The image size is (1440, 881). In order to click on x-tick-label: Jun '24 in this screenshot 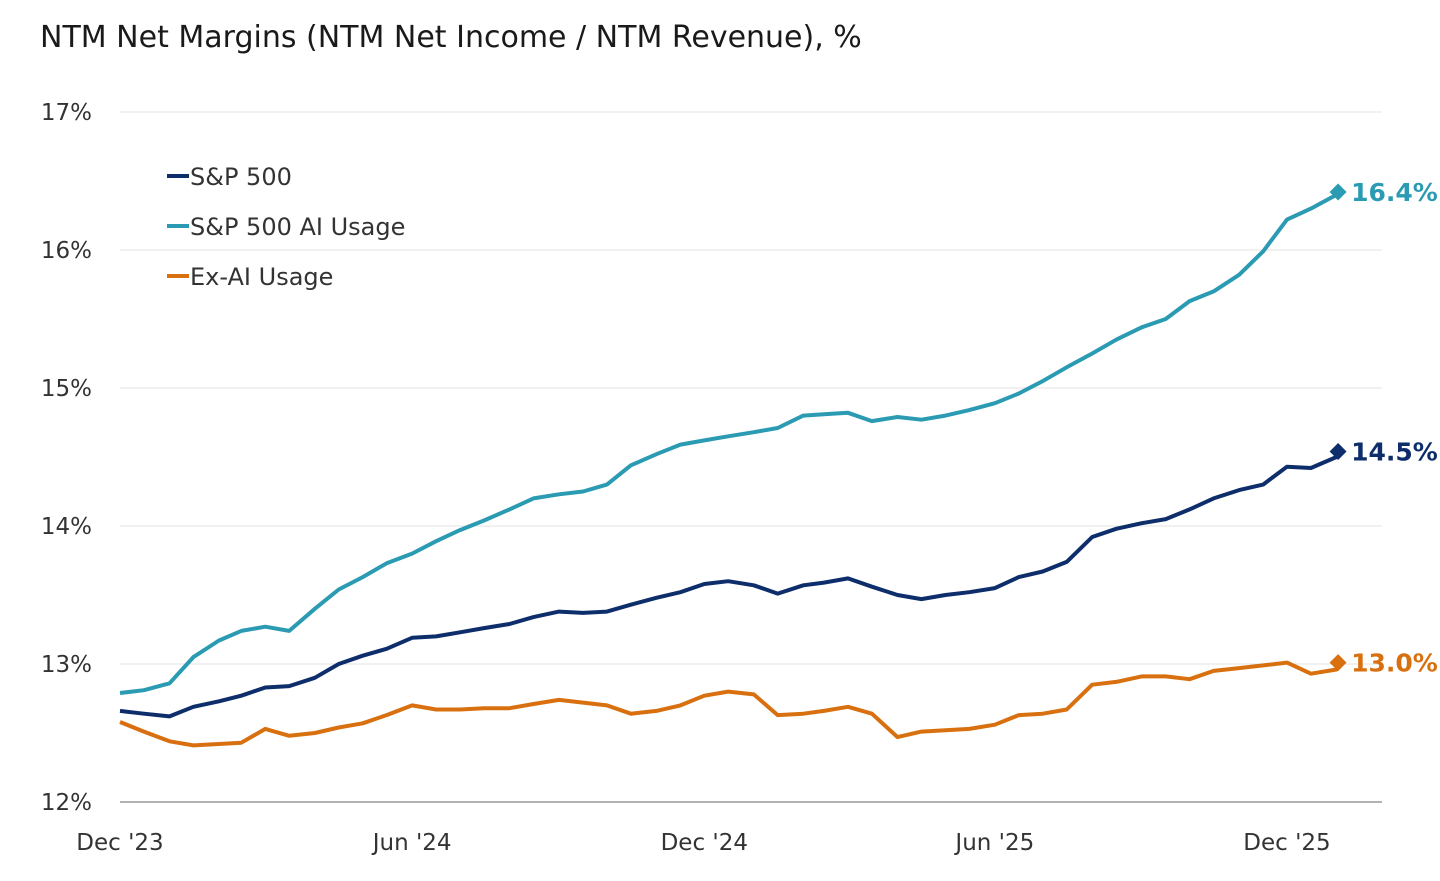, I will do `click(411, 843)`.